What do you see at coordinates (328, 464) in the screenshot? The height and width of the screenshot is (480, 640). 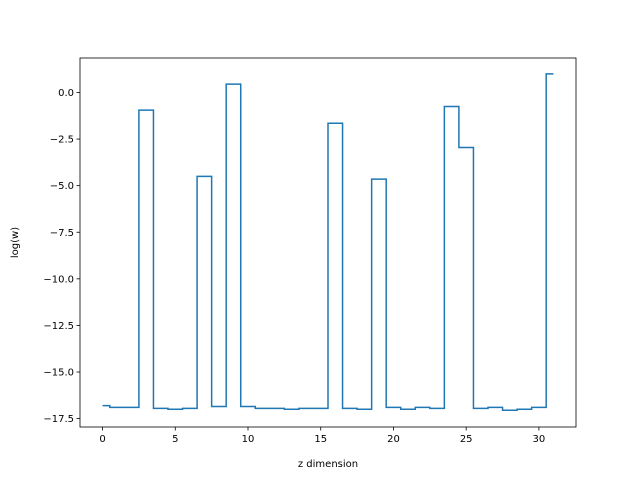 I see `x-axis-label: z dimension` at bounding box center [328, 464].